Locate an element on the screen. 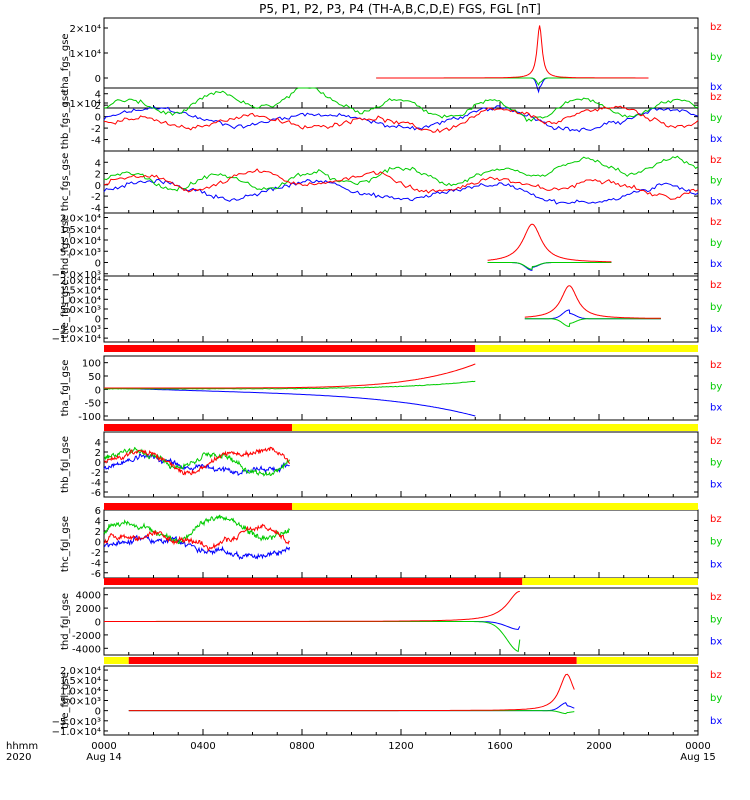 This screenshot has width=750, height=800. y-tick-label: 5.0×10³ is located at coordinates (80, 702).